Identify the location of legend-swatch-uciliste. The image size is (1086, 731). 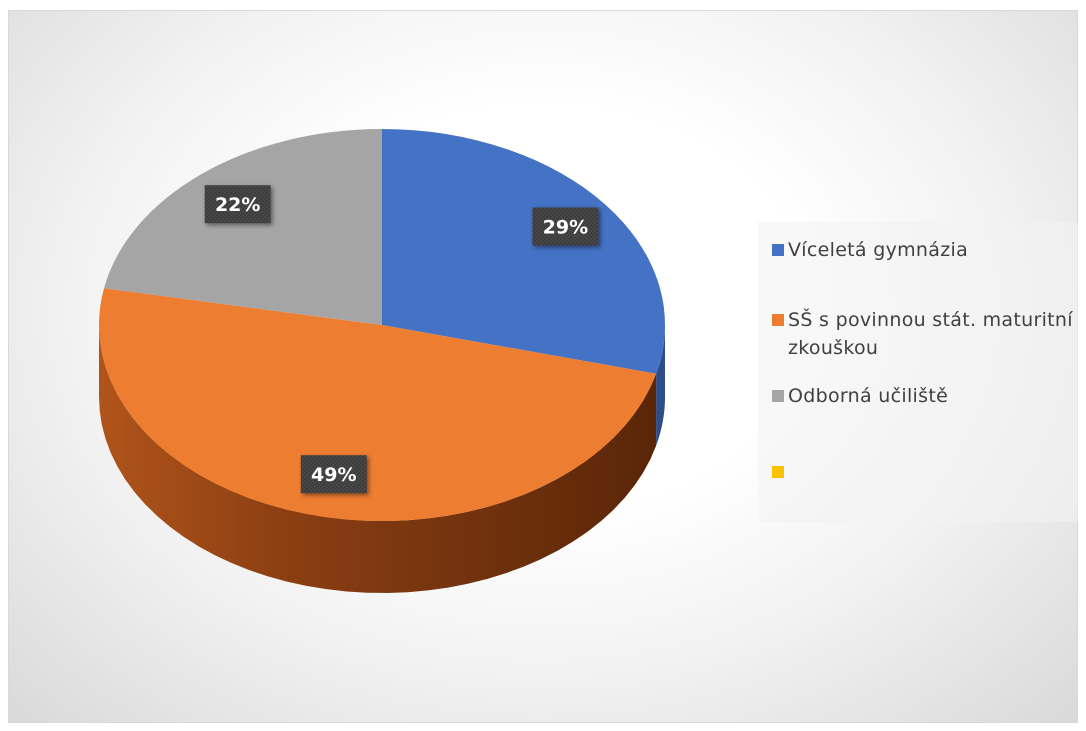
(778, 396).